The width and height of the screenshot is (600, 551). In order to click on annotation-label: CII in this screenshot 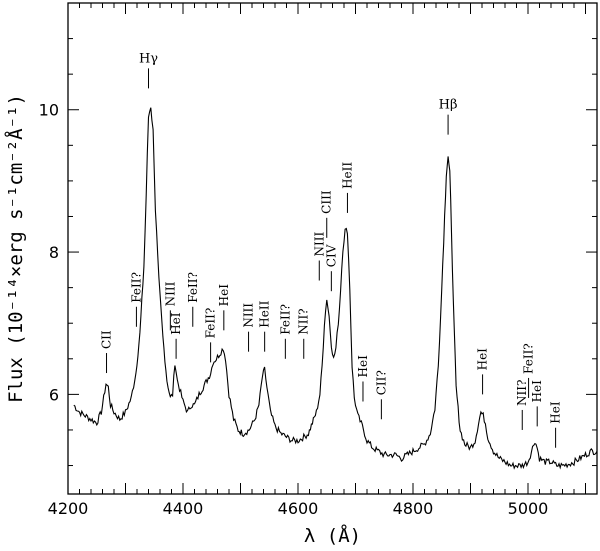, I will do `click(107, 339)`.